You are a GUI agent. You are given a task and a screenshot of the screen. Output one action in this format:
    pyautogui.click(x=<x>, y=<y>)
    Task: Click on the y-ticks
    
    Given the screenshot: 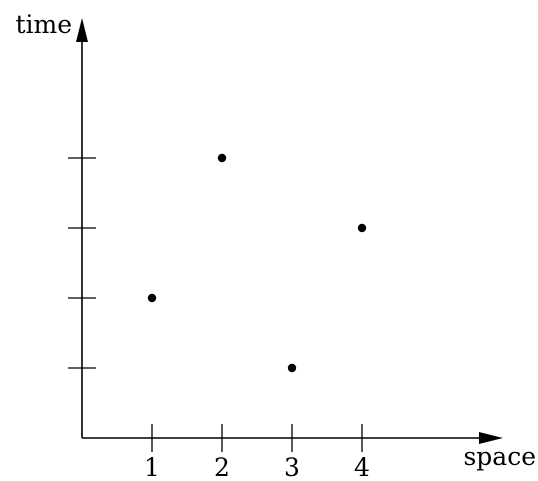 What is the action you would take?
    pyautogui.click(x=82, y=263)
    